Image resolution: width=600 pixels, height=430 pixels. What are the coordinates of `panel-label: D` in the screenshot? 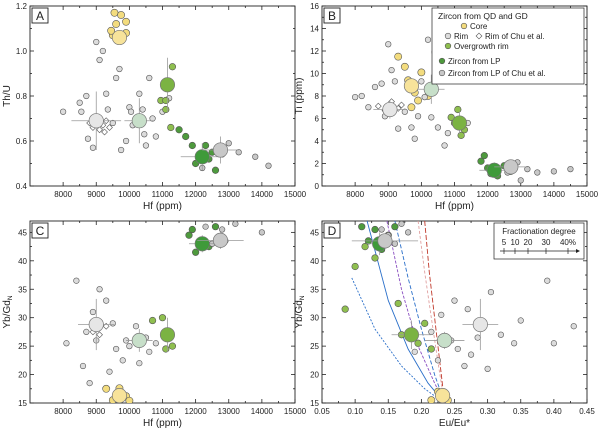 It's located at (332, 231).